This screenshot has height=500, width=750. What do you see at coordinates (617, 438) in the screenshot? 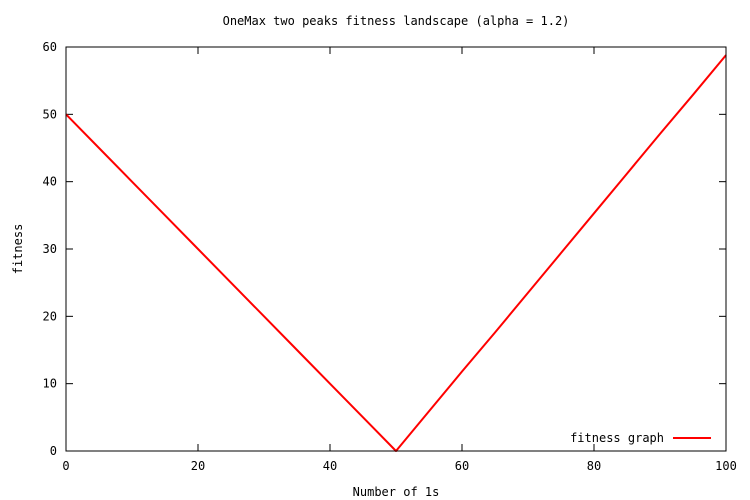
I see `legend-label: fitness graph` at bounding box center [617, 438].